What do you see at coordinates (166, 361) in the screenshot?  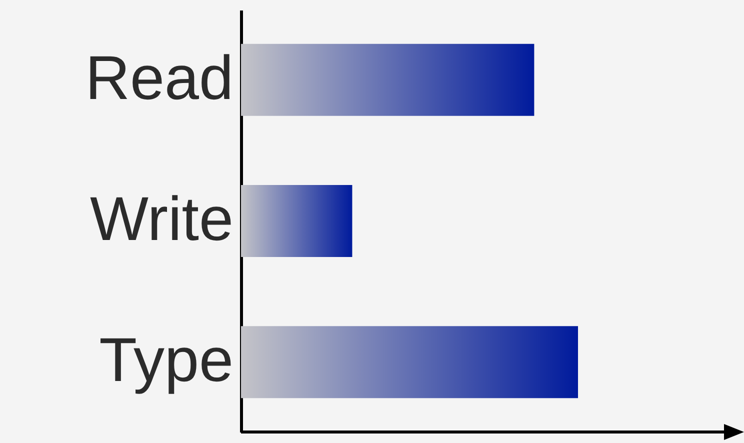 I see `y-tick-label: Type` at bounding box center [166, 361].